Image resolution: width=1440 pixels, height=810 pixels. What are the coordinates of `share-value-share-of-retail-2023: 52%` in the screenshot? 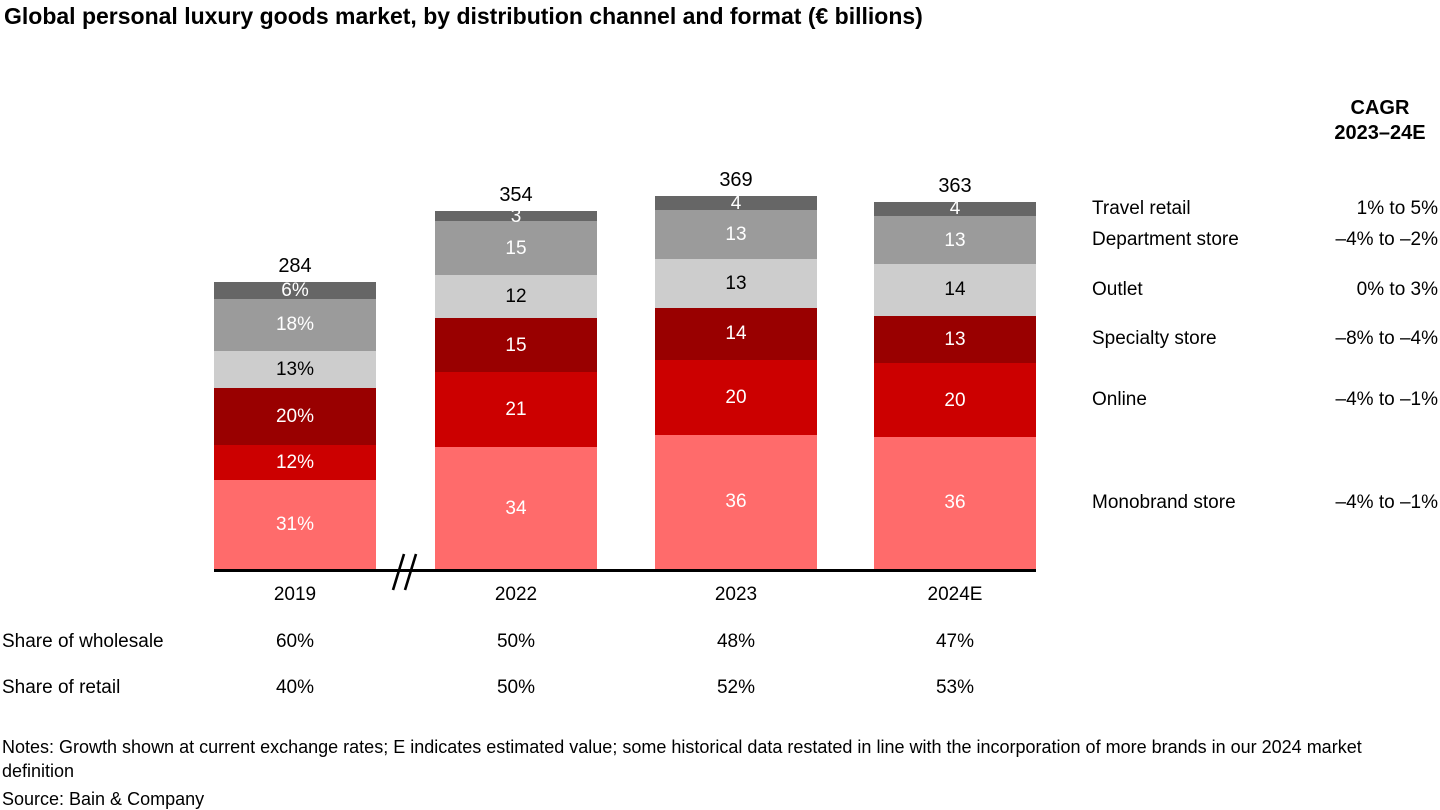 It's located at (736, 687).